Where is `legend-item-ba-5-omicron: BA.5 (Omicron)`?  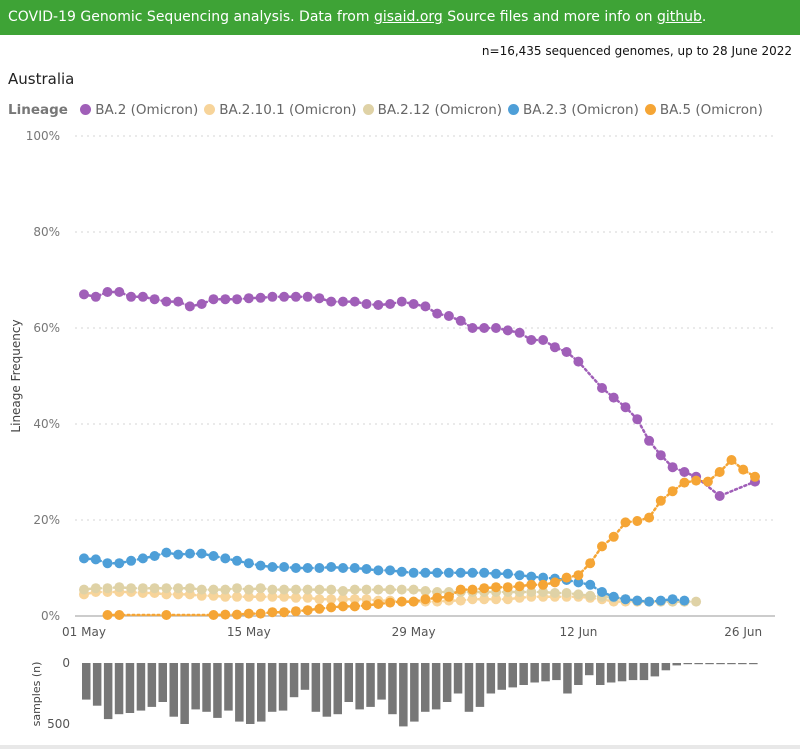 legend-item-ba-5-omicron: BA.5 (Omicron) is located at coordinates (703, 110).